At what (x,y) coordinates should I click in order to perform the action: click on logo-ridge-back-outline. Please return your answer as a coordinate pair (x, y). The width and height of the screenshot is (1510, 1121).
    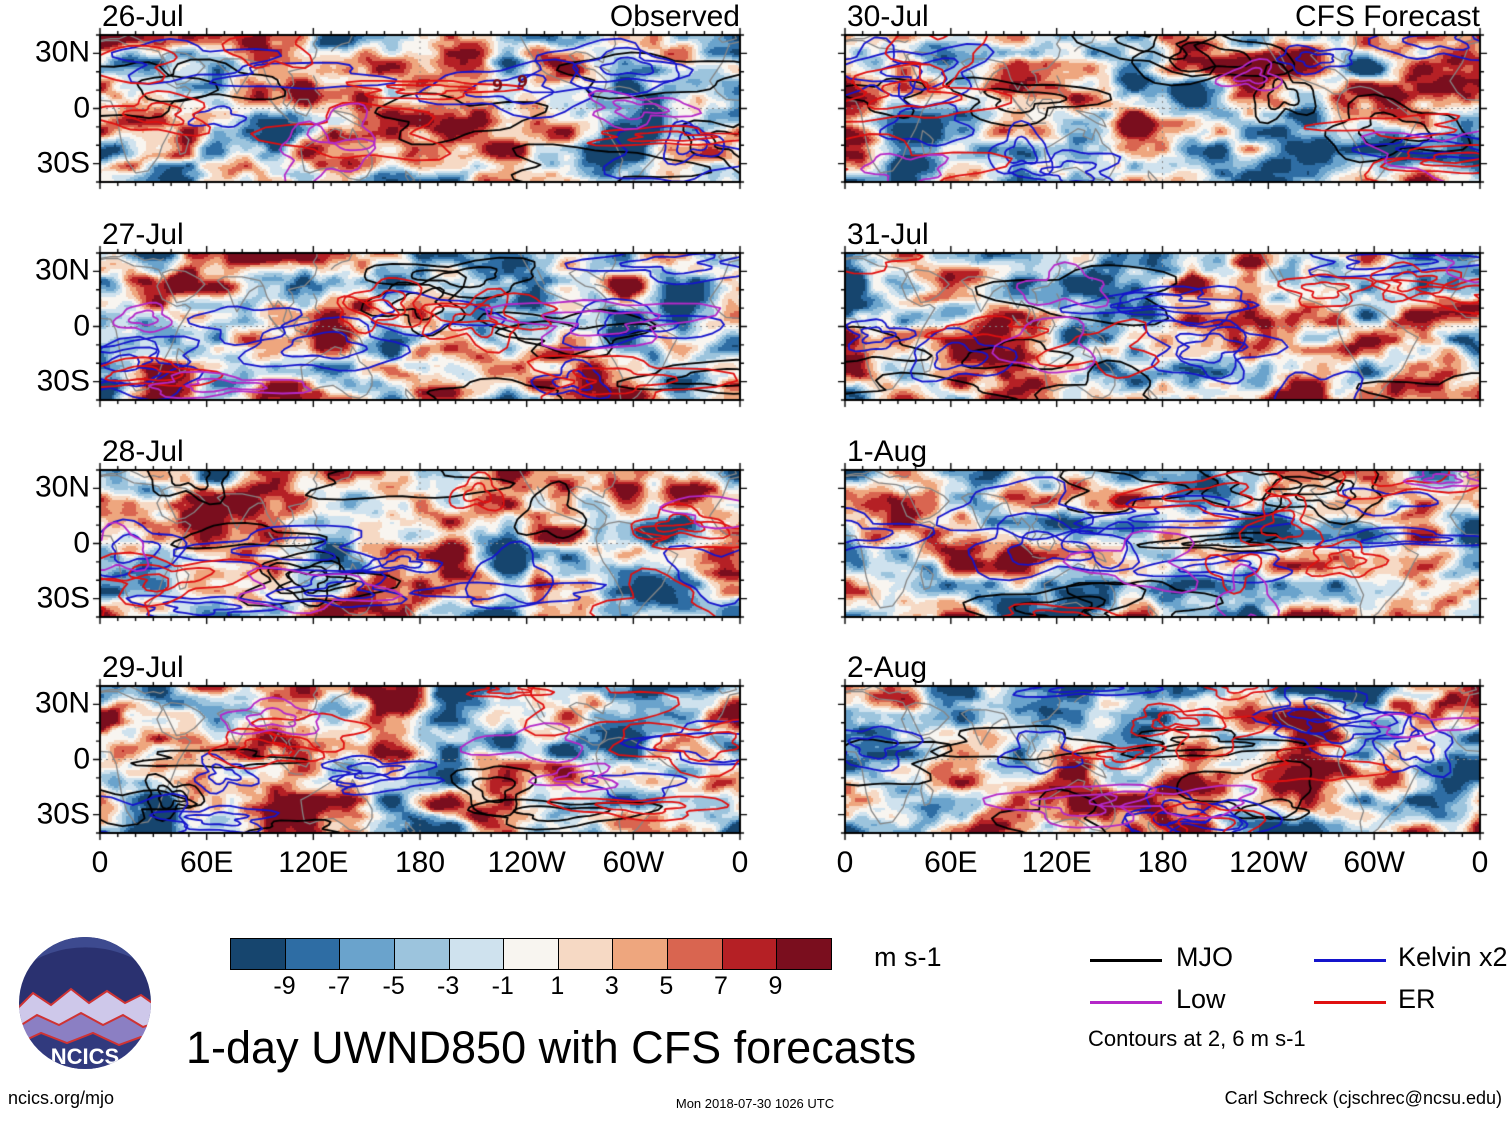
    Looking at the image, I should click on (85, 999).